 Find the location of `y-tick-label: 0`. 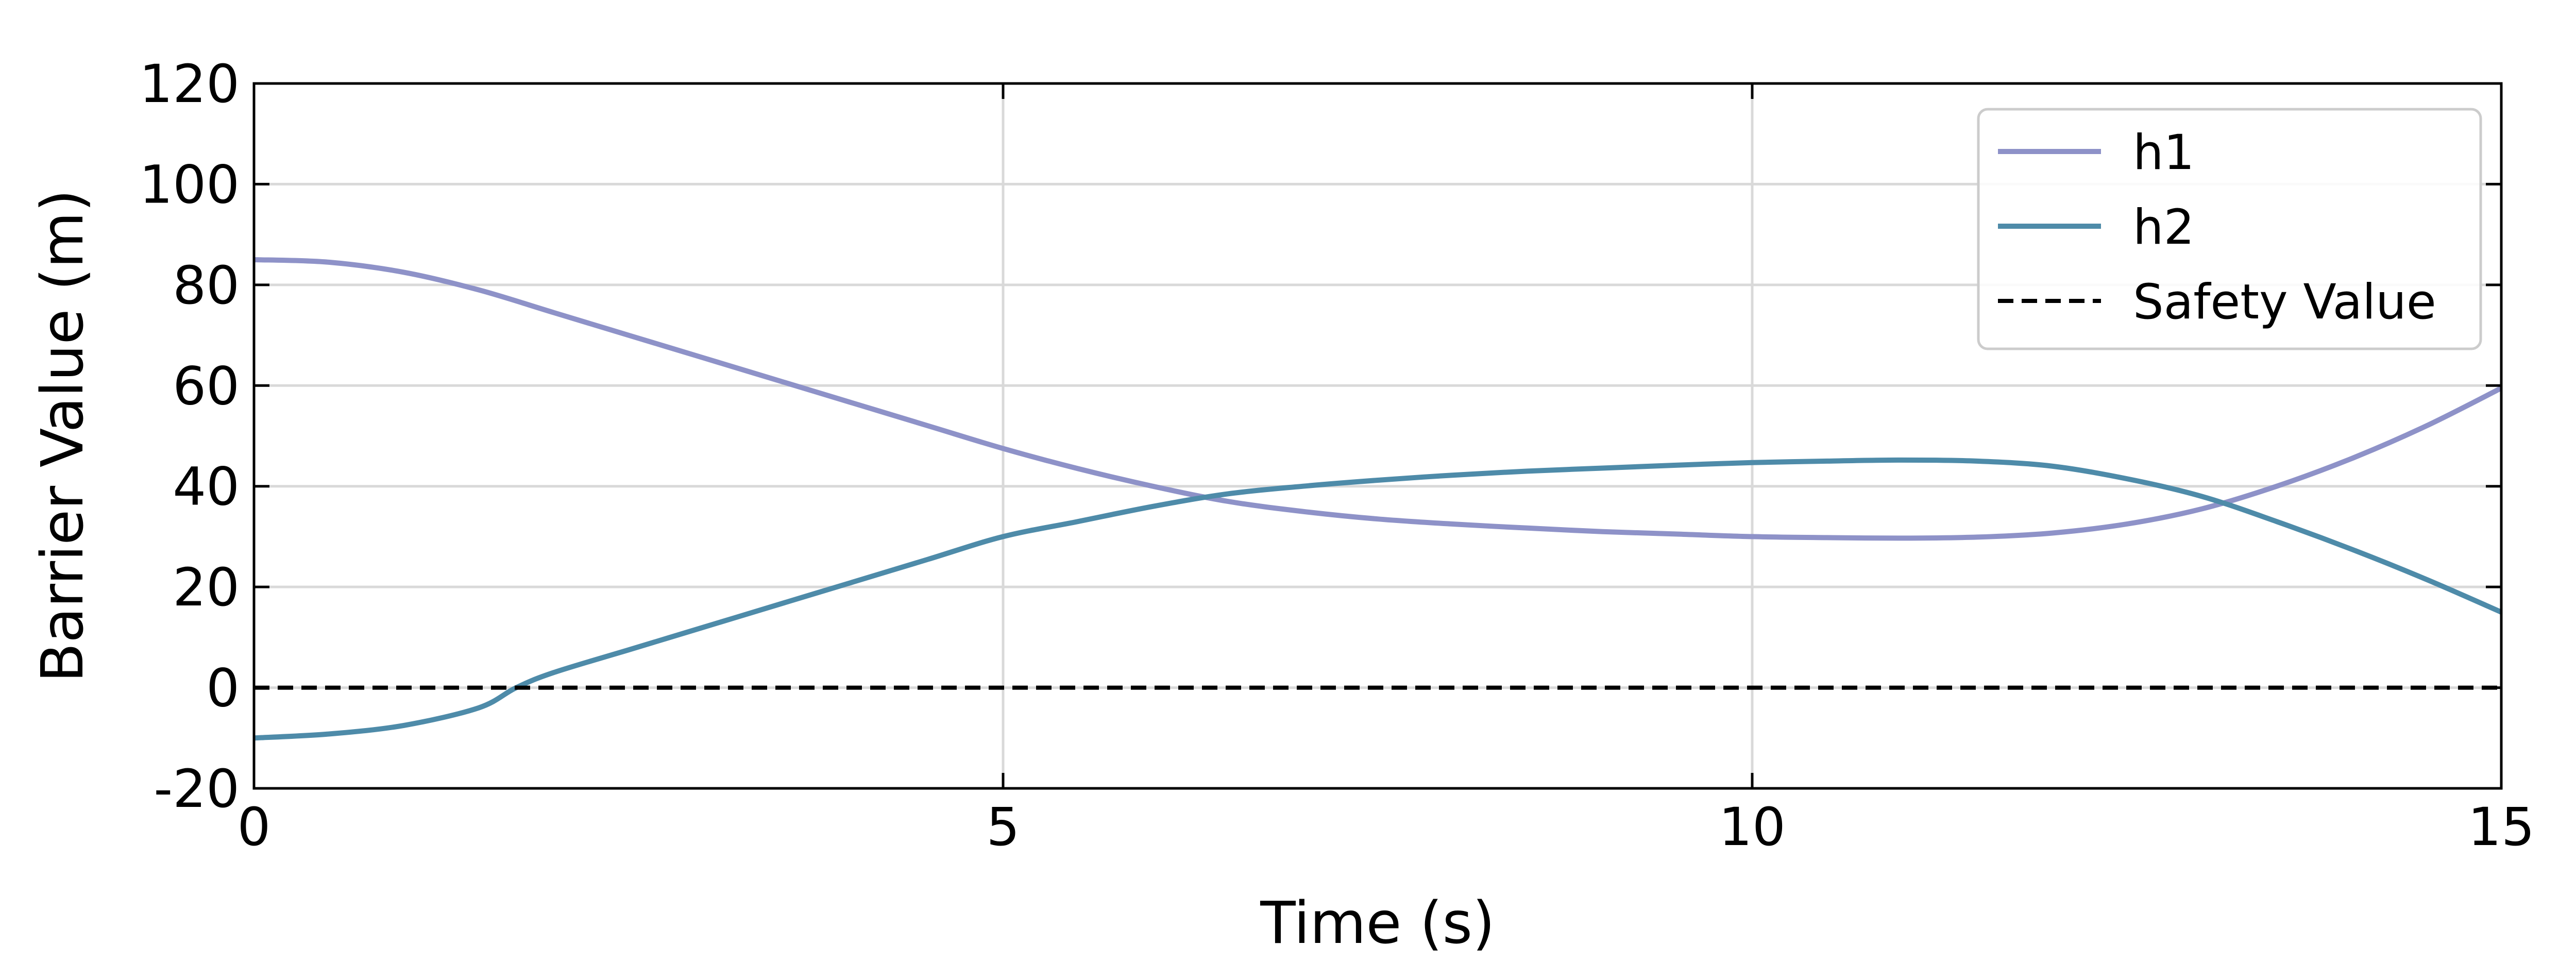

y-tick-label: 0 is located at coordinates (223, 689).